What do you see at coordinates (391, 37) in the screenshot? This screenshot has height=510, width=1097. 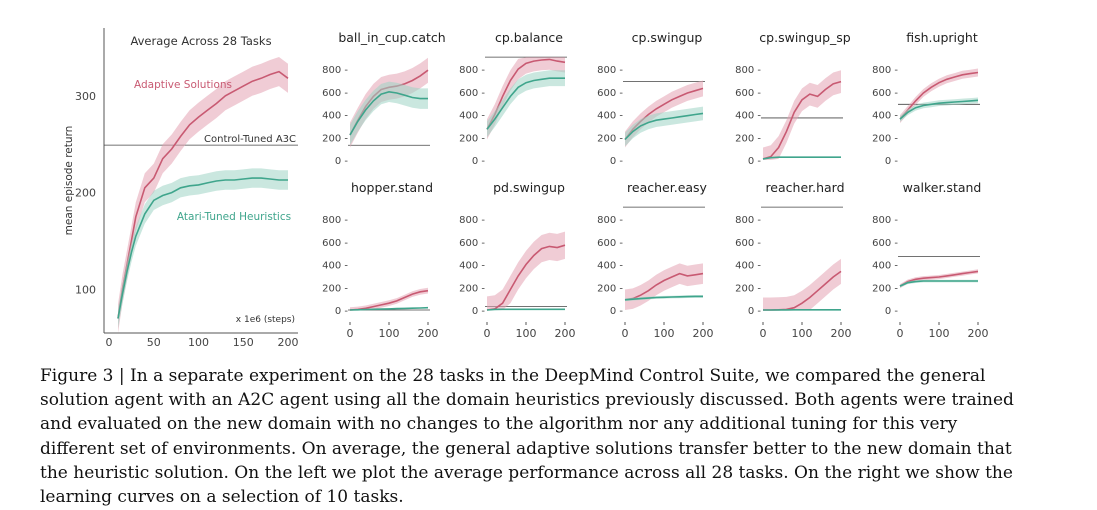 I see `small-chart-title: ball_in_cup.catch` at bounding box center [391, 37].